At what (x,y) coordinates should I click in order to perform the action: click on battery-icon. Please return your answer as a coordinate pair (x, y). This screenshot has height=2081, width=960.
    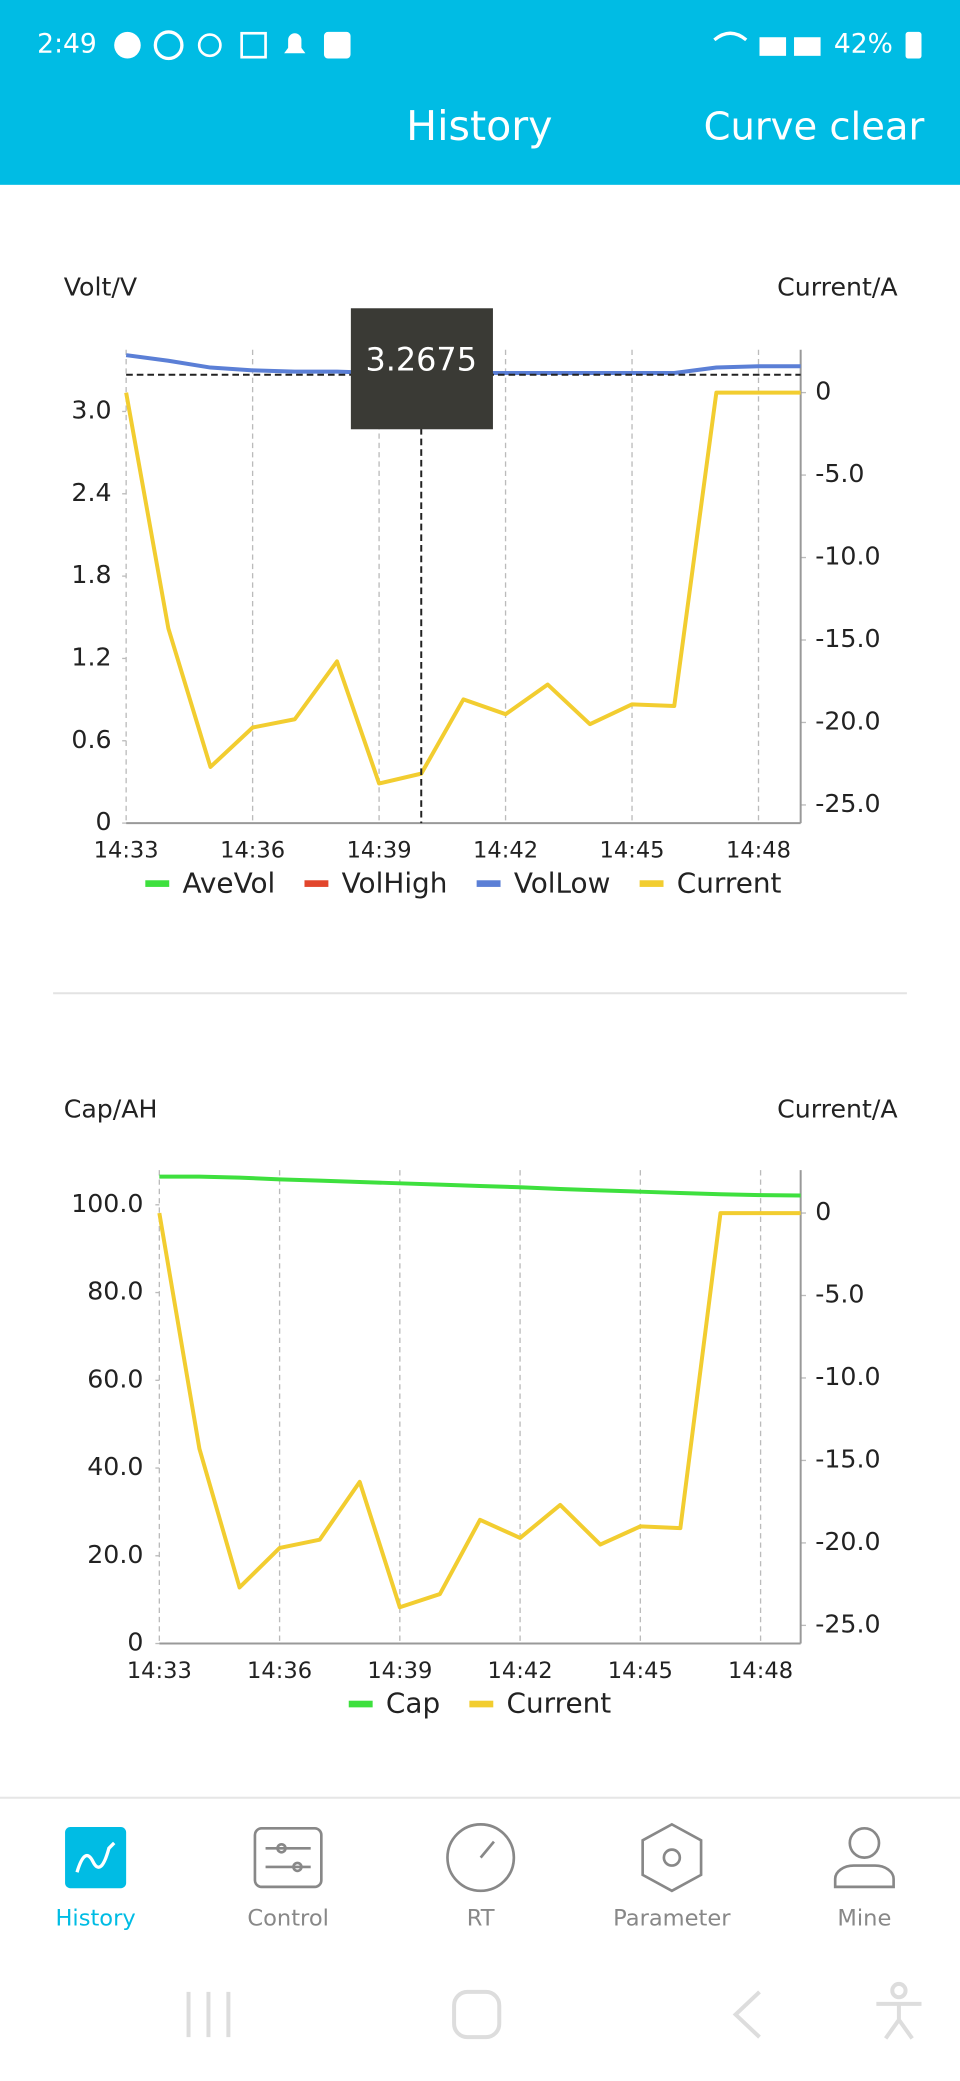
    Looking at the image, I should click on (913, 45).